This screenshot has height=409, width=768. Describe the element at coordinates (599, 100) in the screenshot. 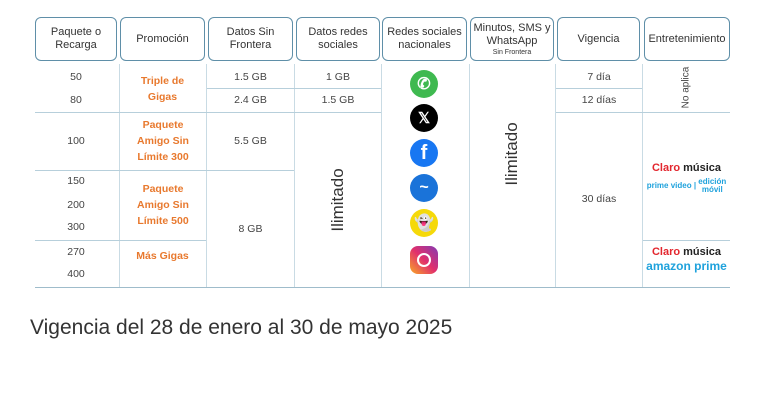

I see `vigencia-value: 12 días` at that location.